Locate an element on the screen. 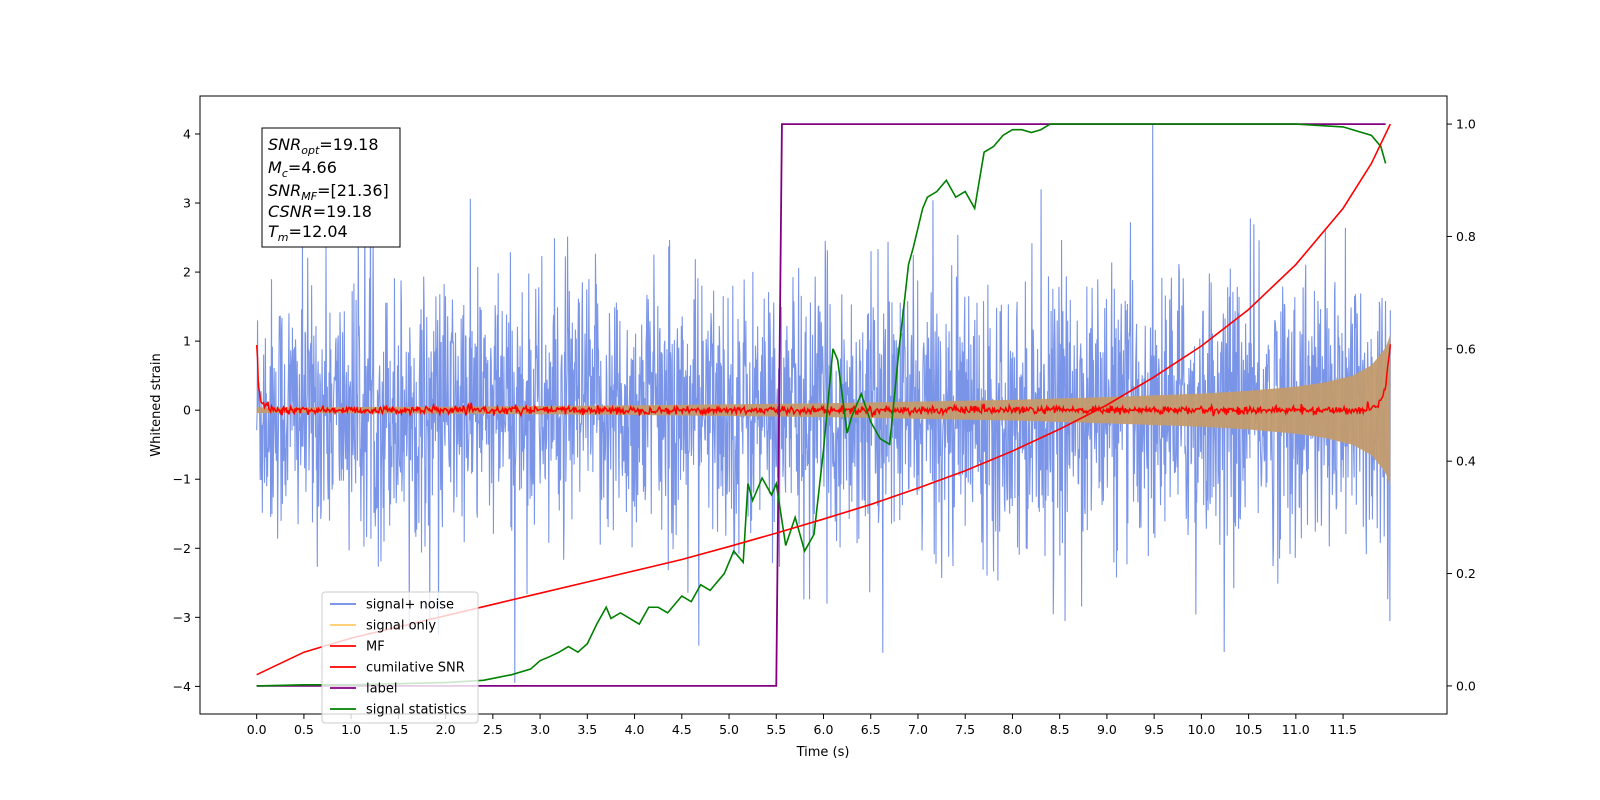 The width and height of the screenshot is (1600, 800). stats-annotation-frame is located at coordinates (331, 187).